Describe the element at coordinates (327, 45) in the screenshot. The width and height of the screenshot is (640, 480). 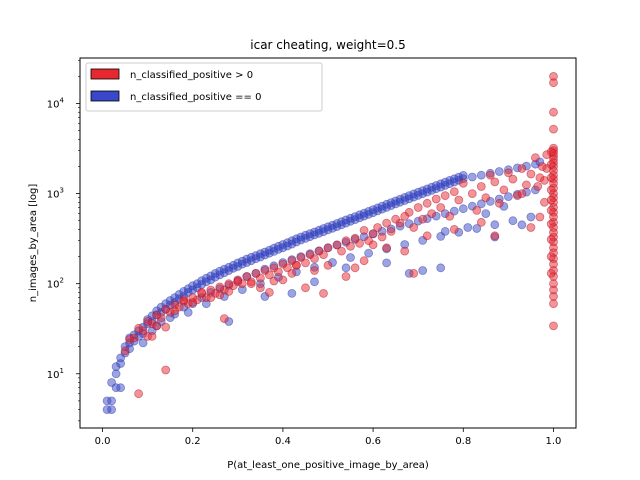
I see `chart-title: icar cheating, weight=0.5` at that location.